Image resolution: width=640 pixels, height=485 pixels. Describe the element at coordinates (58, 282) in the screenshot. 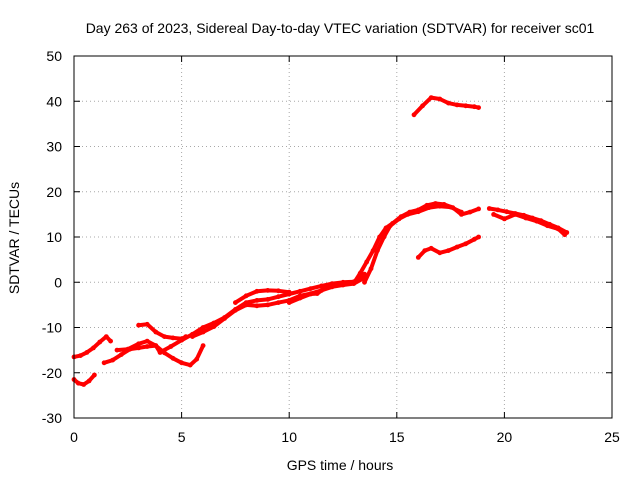

I see `y-tick-label: 0` at that location.